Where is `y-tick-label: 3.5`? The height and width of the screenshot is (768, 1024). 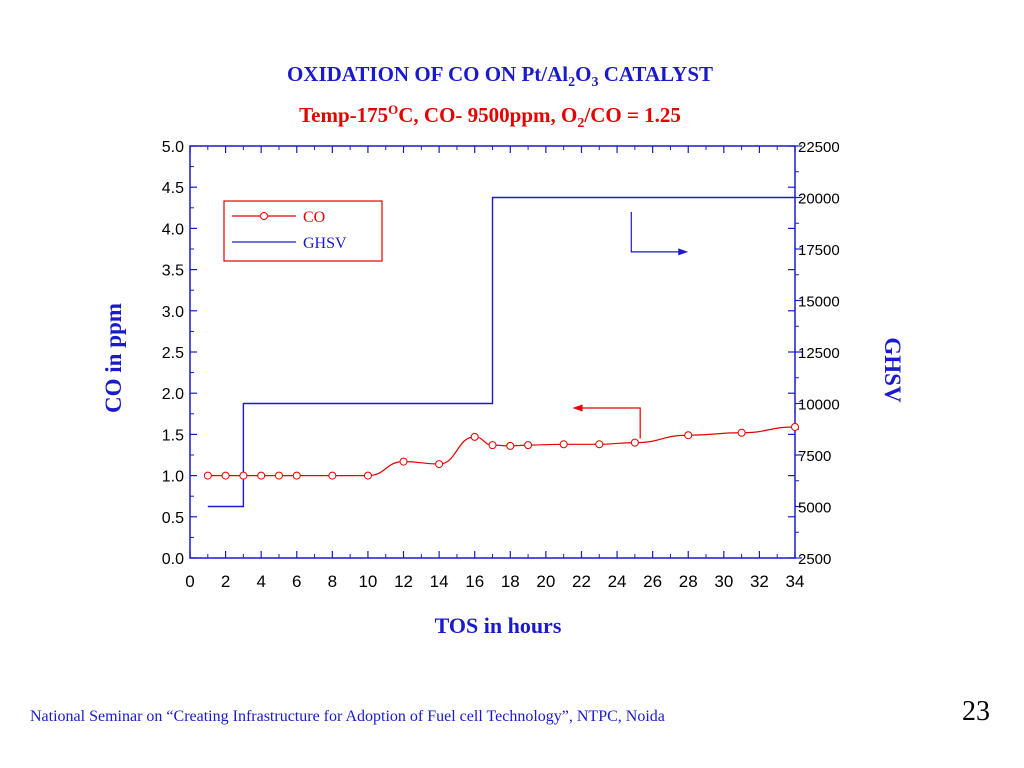
y-tick-label: 3.5 is located at coordinates (173, 271).